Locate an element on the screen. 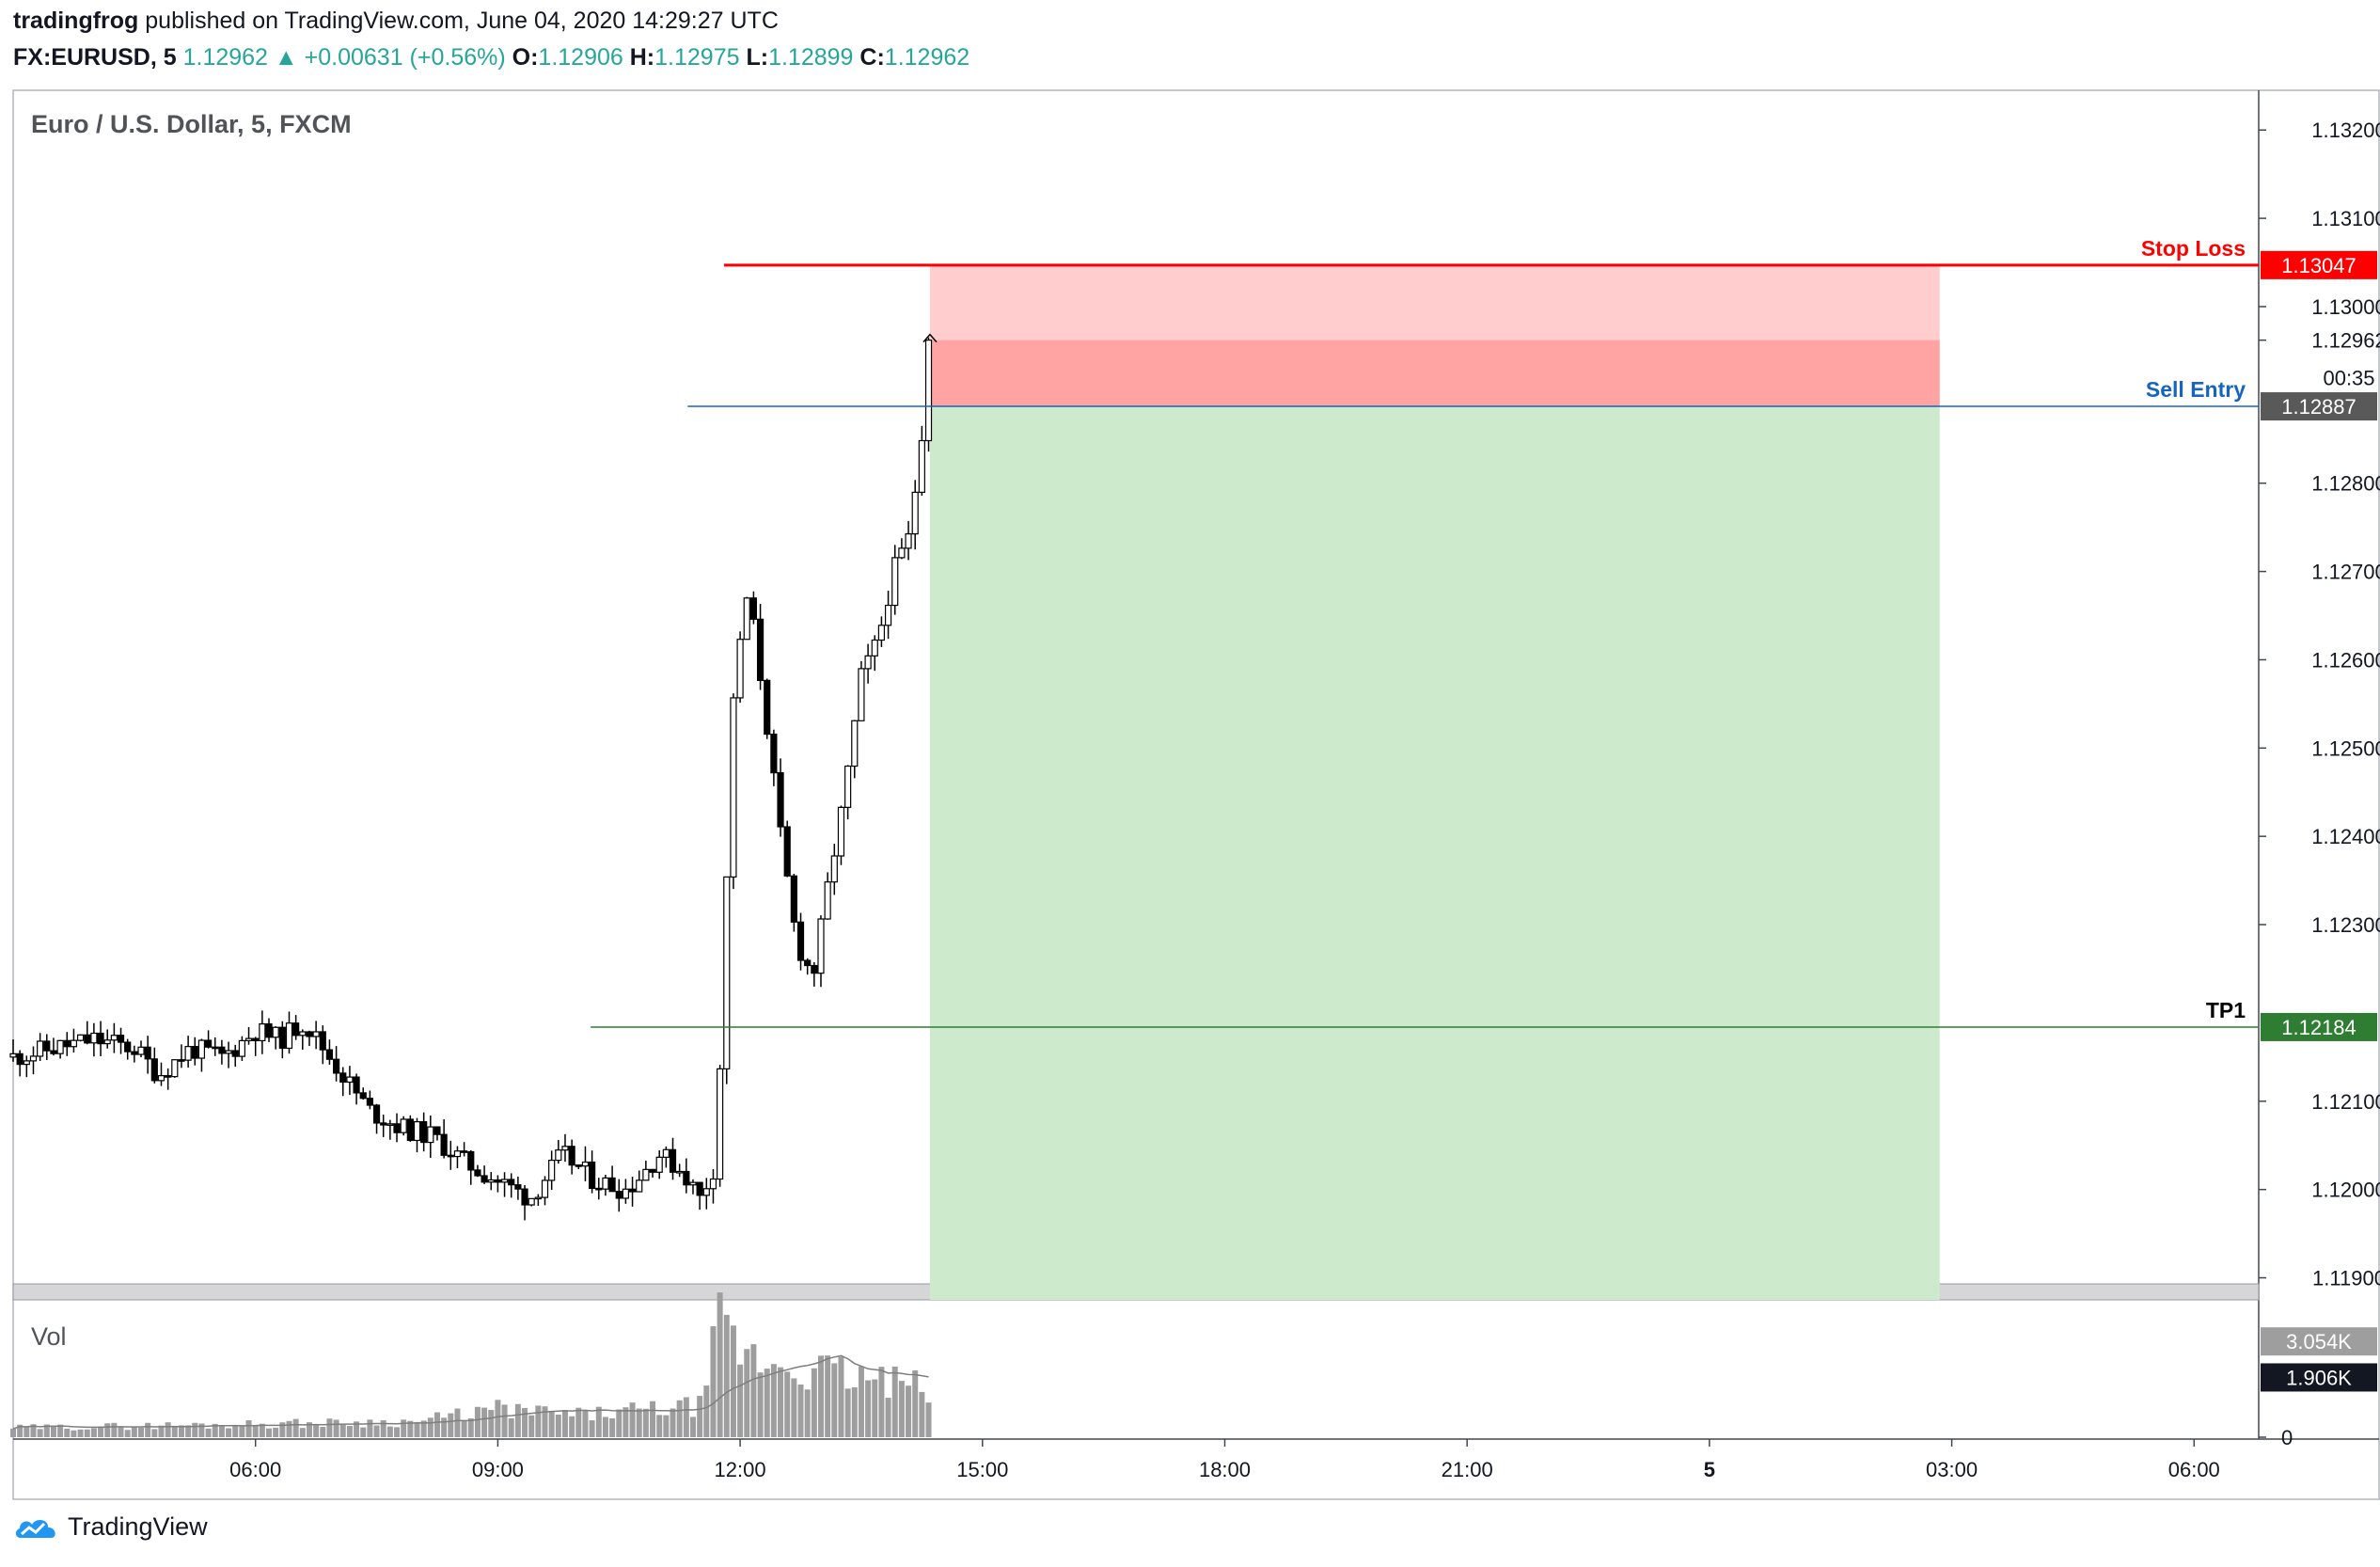 The height and width of the screenshot is (1567, 2380). cloud-logo-icon is located at coordinates (35, 1528).